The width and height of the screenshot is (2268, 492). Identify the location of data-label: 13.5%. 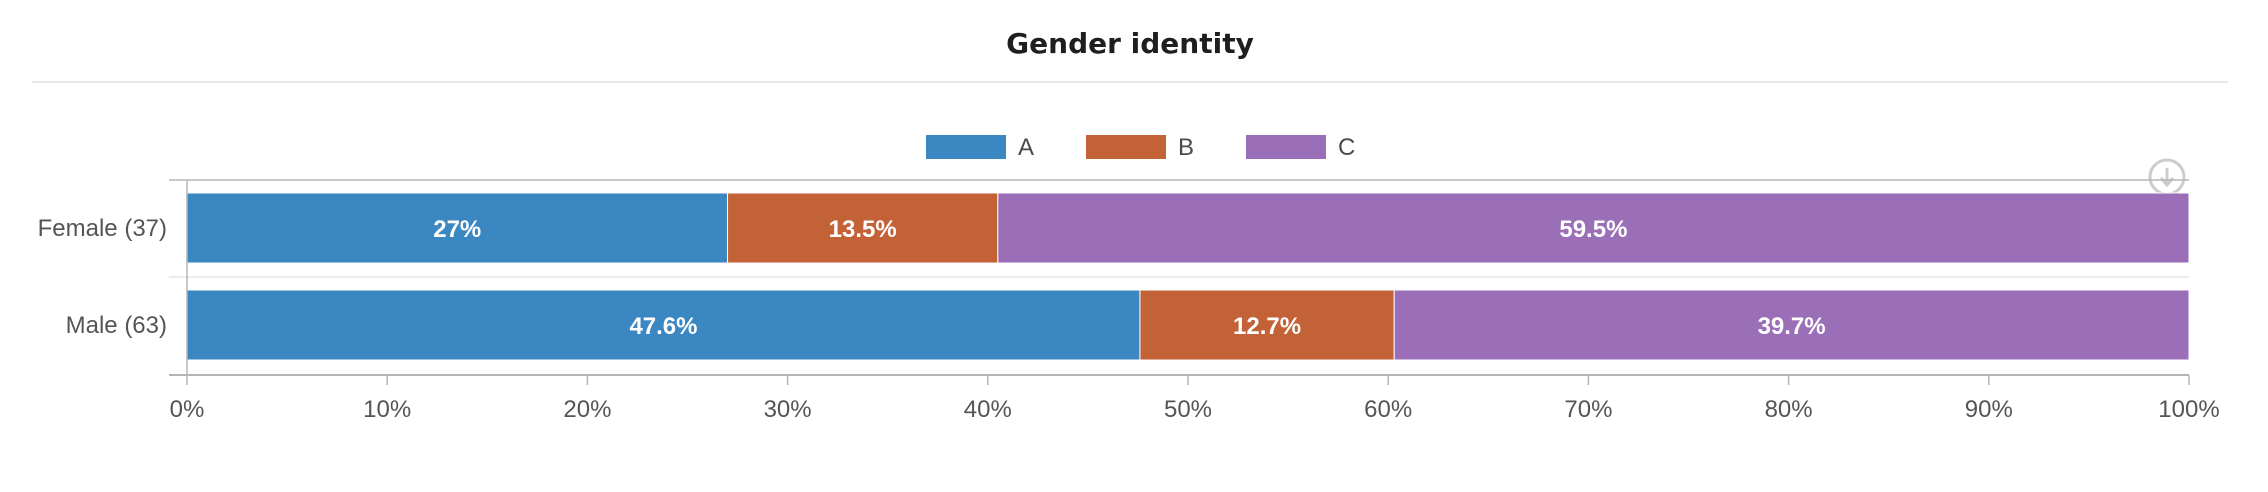
(863, 229).